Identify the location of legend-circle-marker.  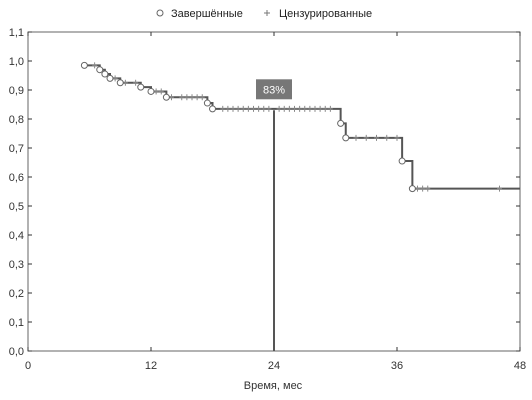
(160, 13).